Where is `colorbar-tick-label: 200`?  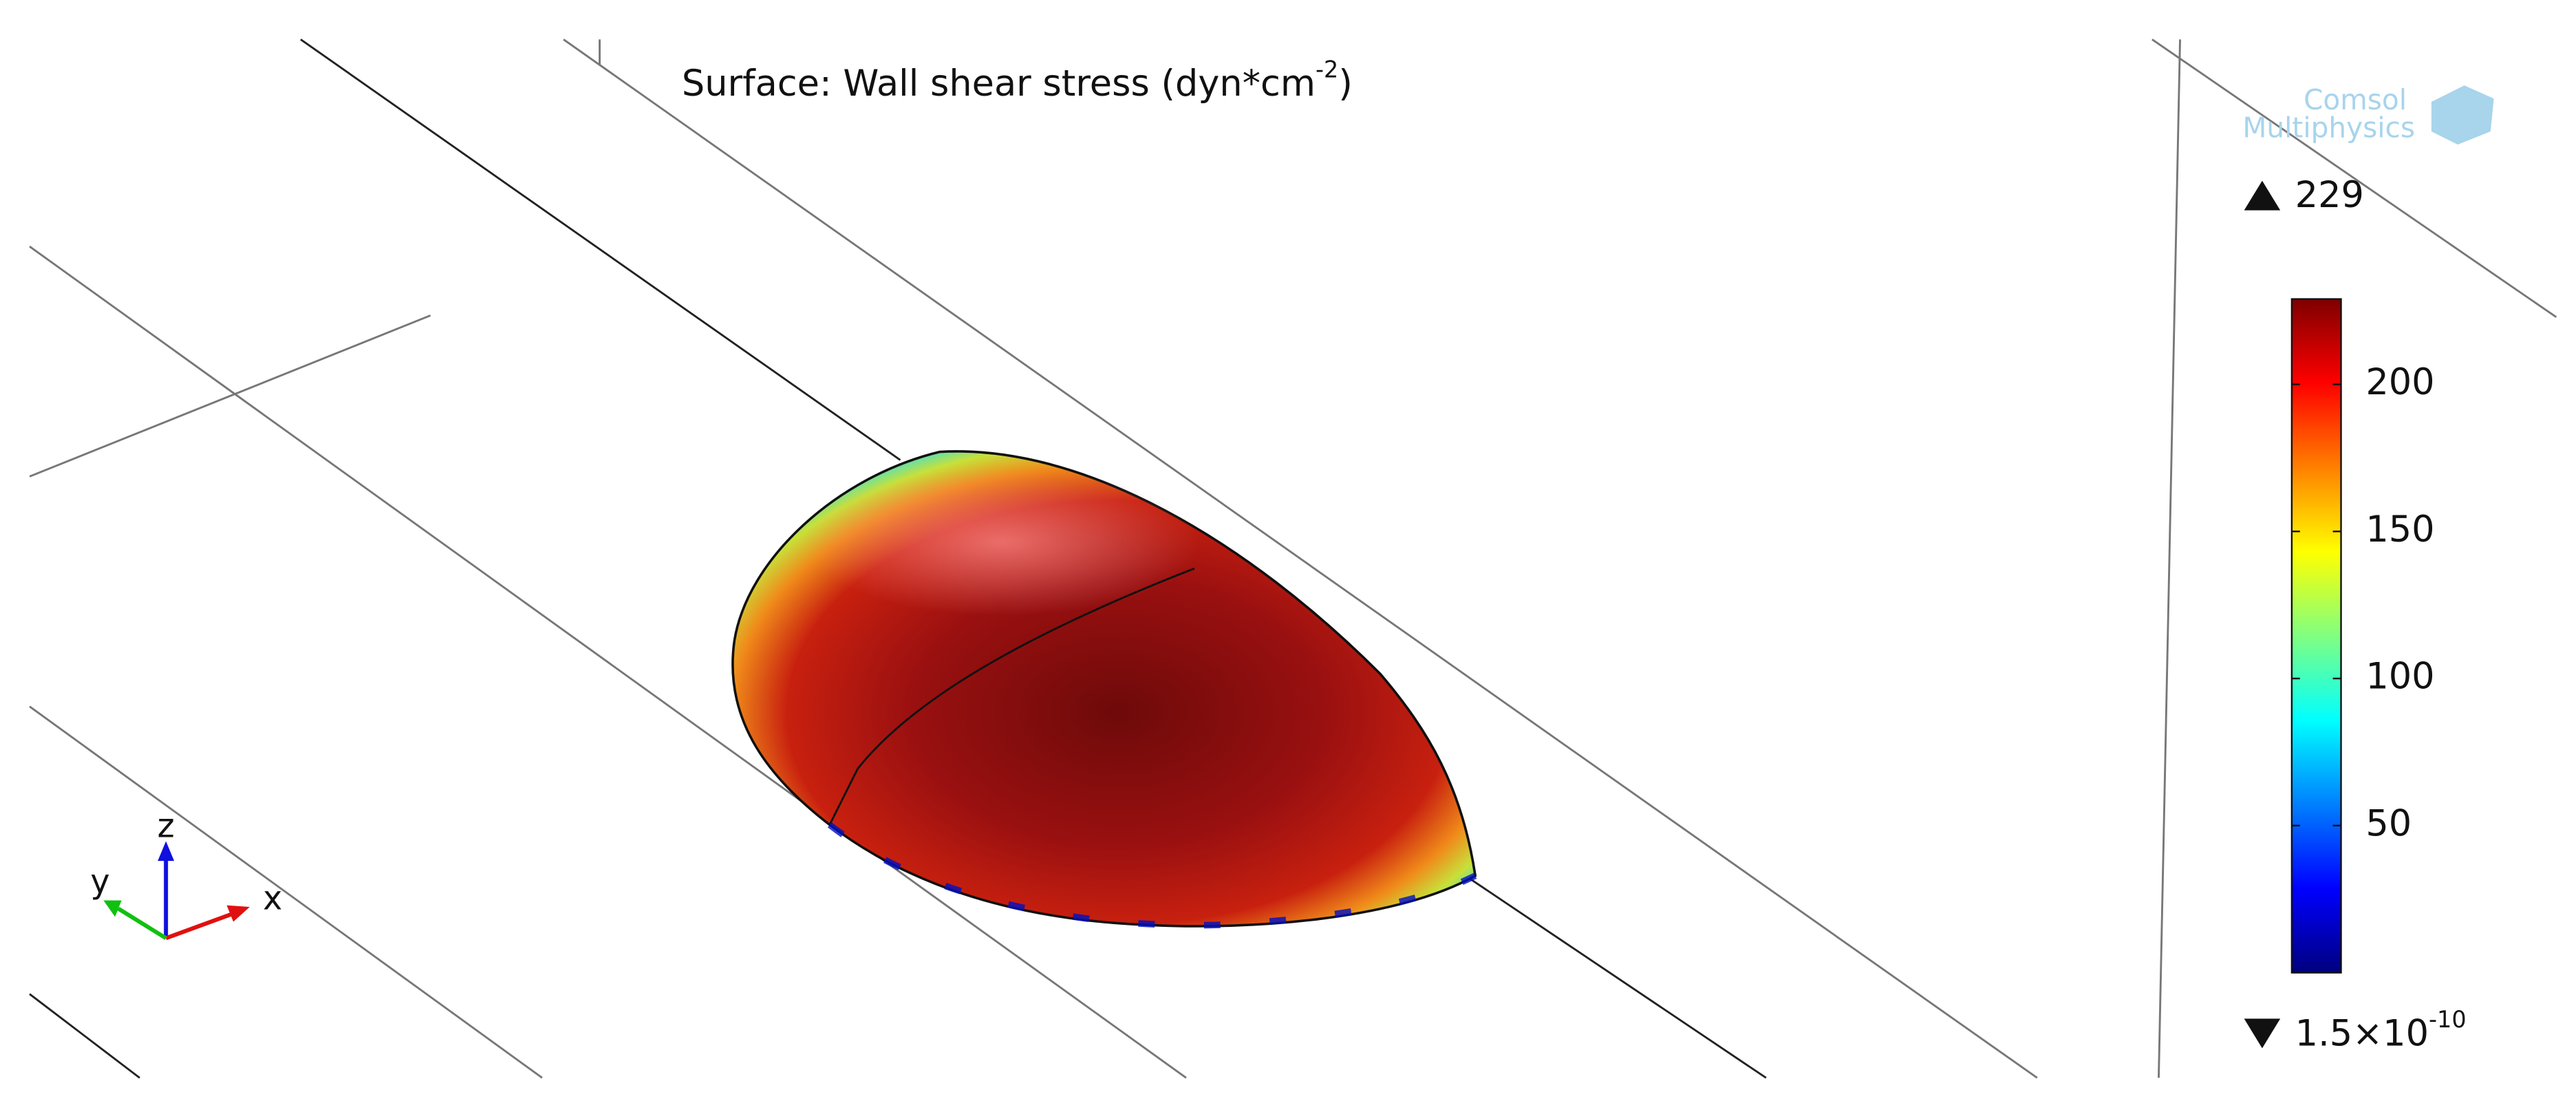
colorbar-tick-label: 200 is located at coordinates (2399, 382).